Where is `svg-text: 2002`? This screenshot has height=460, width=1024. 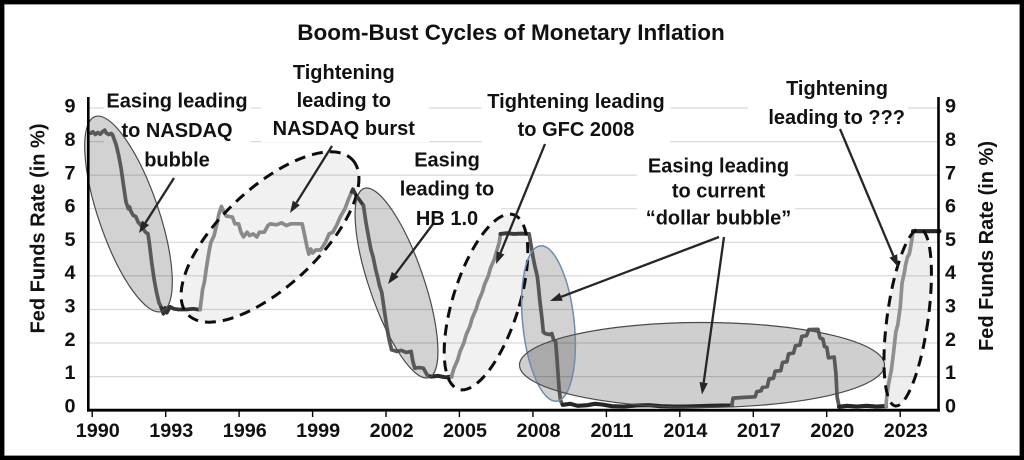
svg-text: 2002 is located at coordinates (392, 431).